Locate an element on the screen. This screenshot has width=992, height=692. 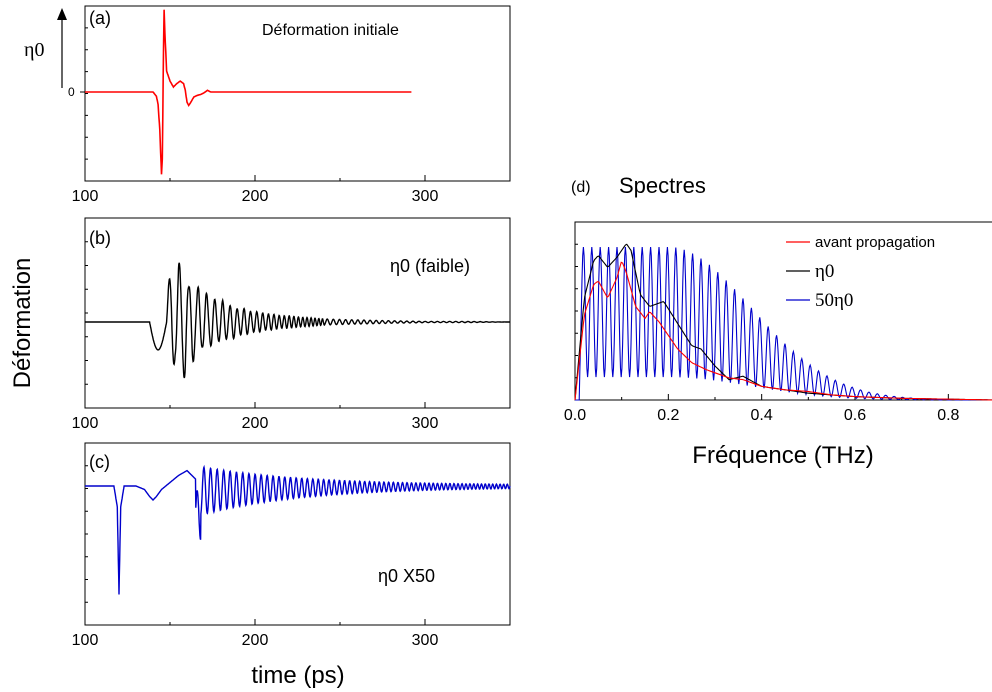
panel-a-zero-tick: 0 is located at coordinates (71, 92).